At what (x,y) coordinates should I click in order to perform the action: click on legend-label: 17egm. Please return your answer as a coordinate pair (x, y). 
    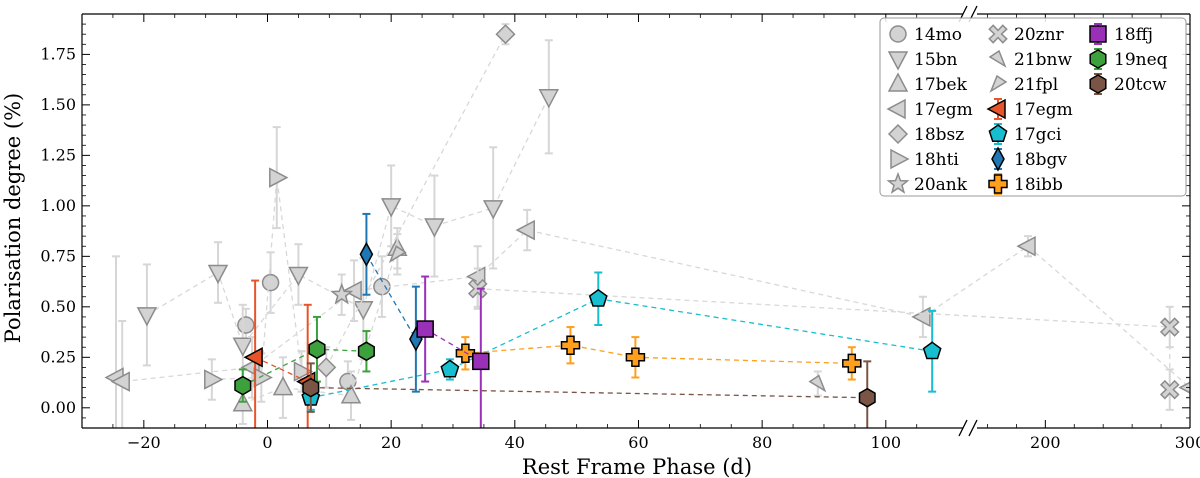
    Looking at the image, I should click on (1043, 110).